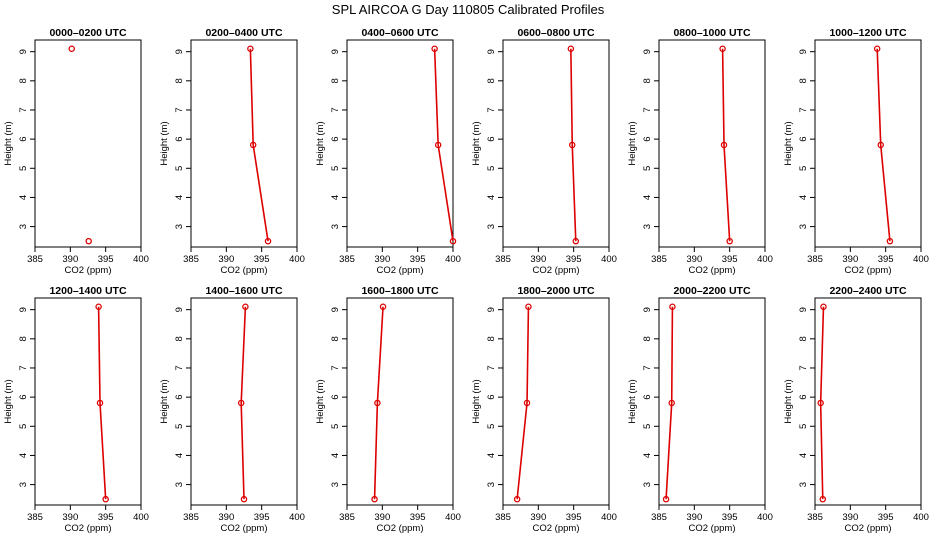 The width and height of the screenshot is (936, 540). Describe the element at coordinates (867, 33) in the screenshot. I see `panel-title: 1000–1200 UTC` at that location.